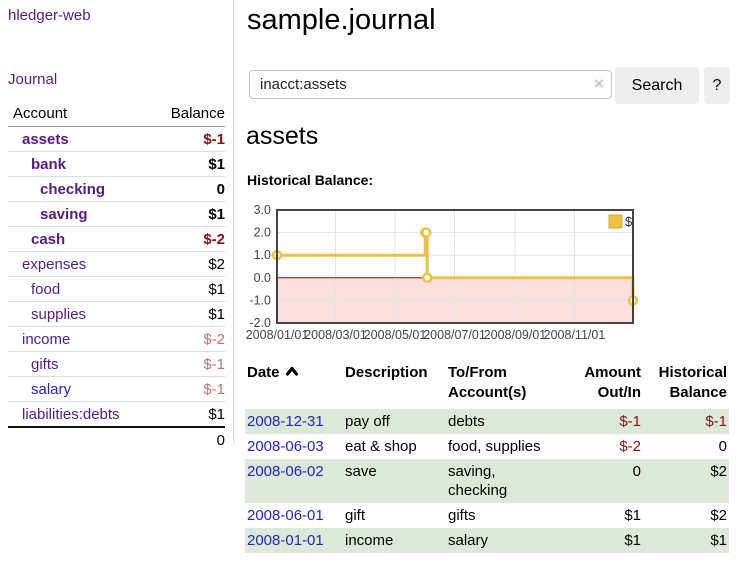  Describe the element at coordinates (260, 300) in the screenshot. I see `svg-text: -1.0` at that location.